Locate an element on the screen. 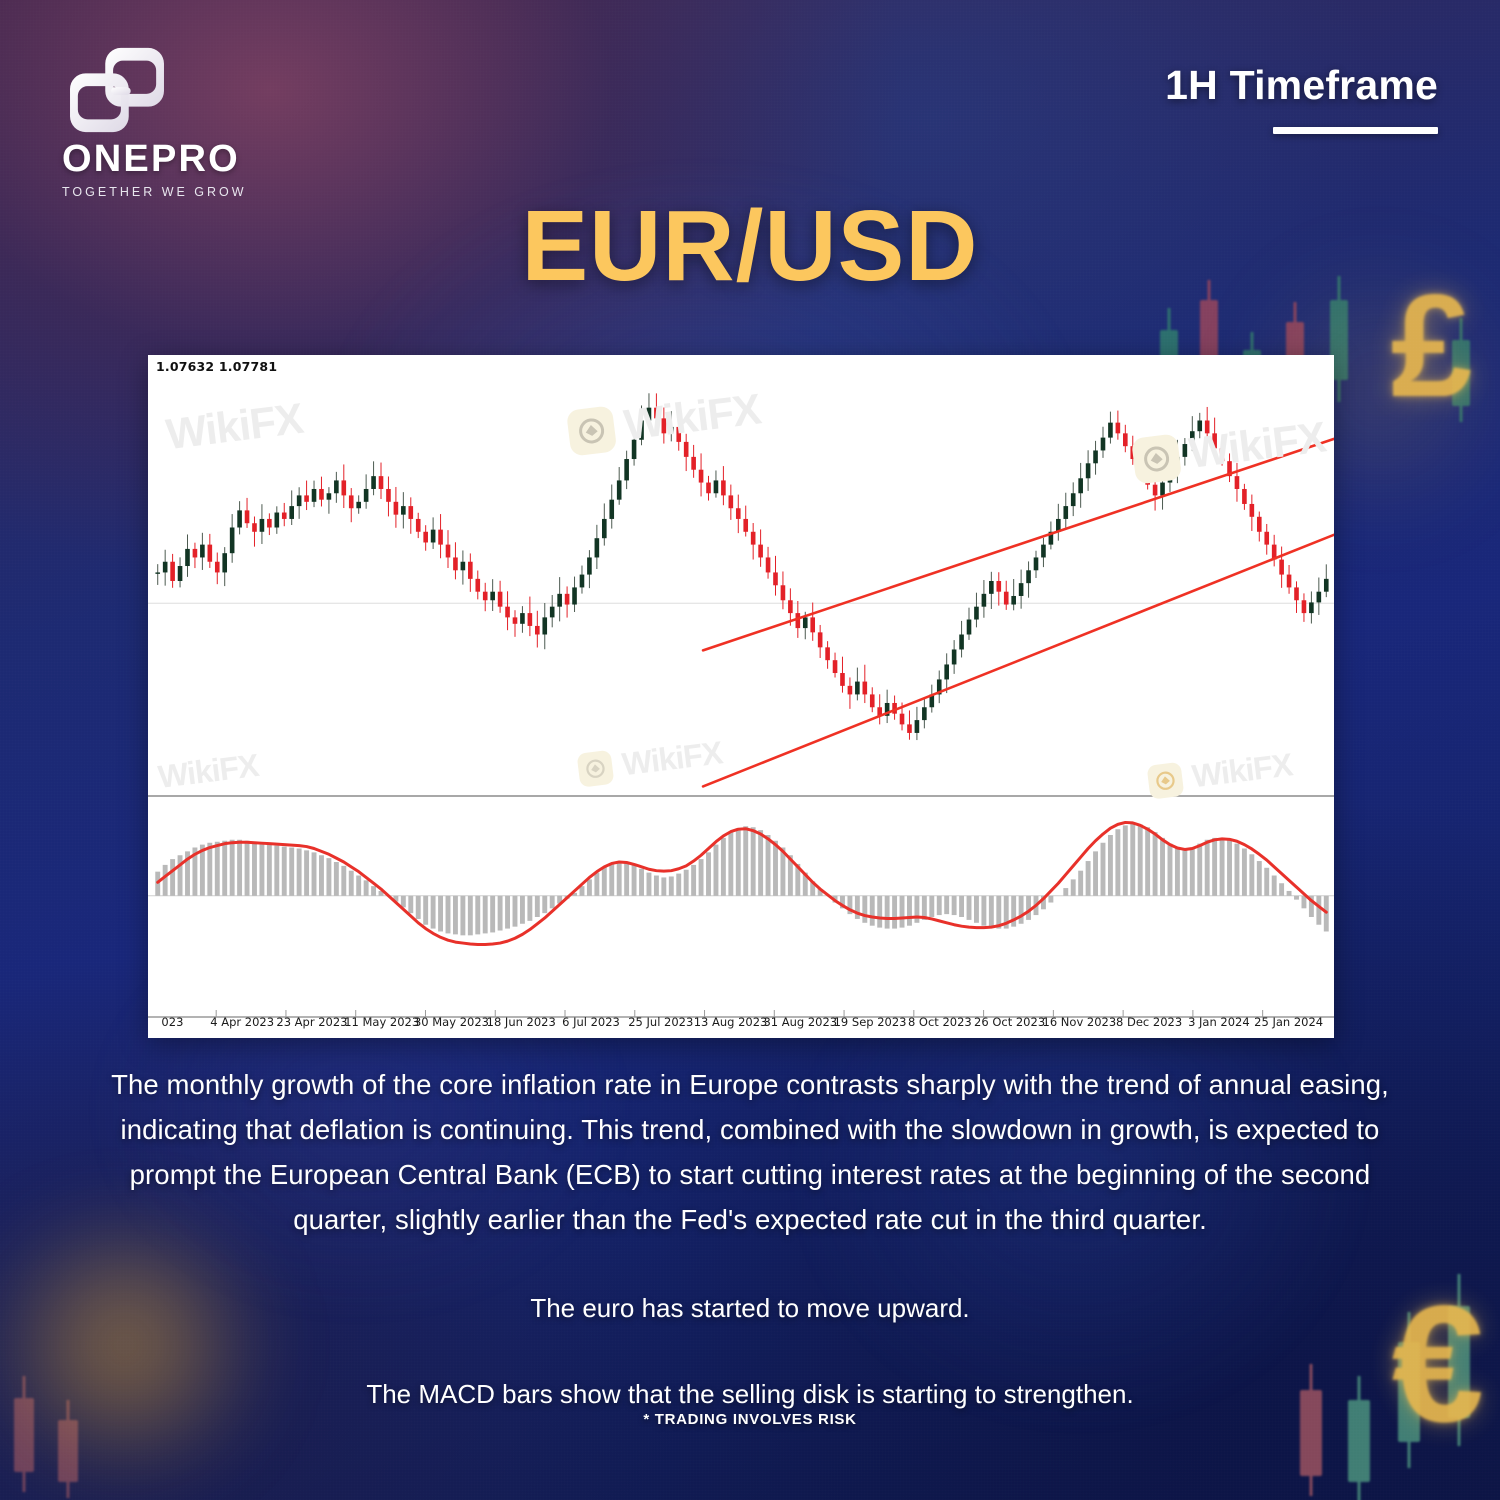  timeframe-underline is located at coordinates (1355, 130).